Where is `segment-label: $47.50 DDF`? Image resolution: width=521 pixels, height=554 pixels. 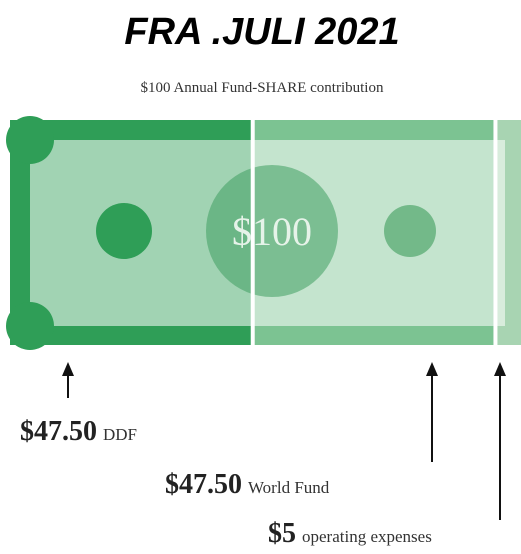 segment-label: $47.50 DDF is located at coordinates (78, 431).